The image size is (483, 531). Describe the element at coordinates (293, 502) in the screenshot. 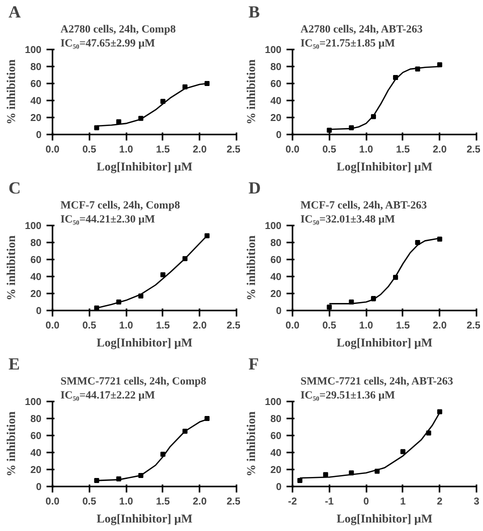

I see `x-tick-label: -2` at that location.